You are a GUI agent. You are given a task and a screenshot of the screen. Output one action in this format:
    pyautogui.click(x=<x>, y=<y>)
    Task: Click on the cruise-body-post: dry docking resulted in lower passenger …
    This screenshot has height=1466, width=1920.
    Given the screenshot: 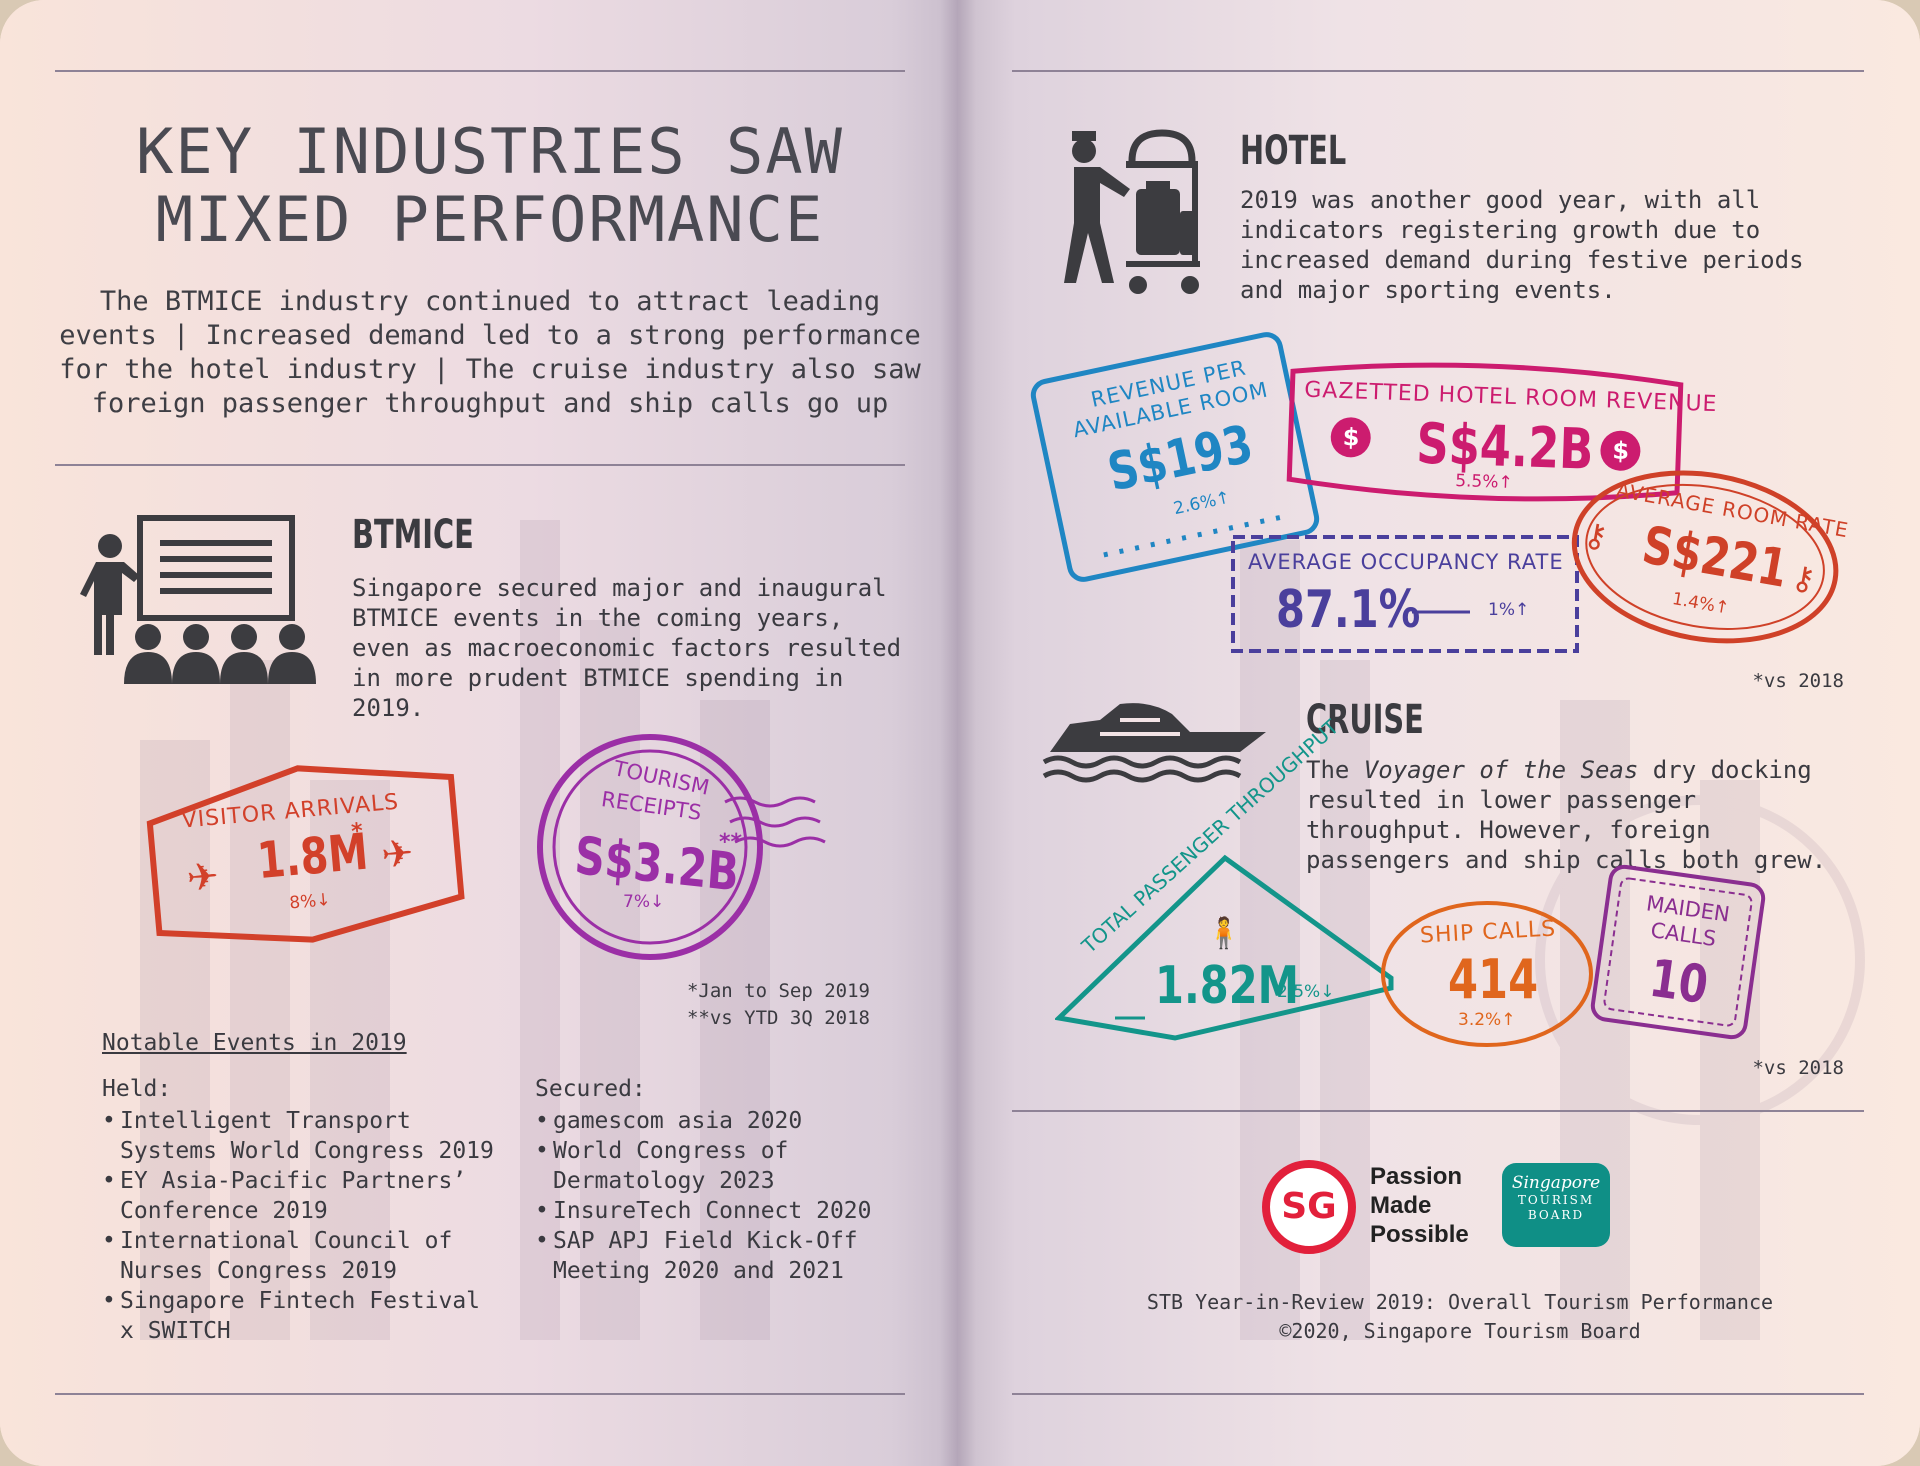 What is the action you would take?
    pyautogui.click(x=1566, y=815)
    